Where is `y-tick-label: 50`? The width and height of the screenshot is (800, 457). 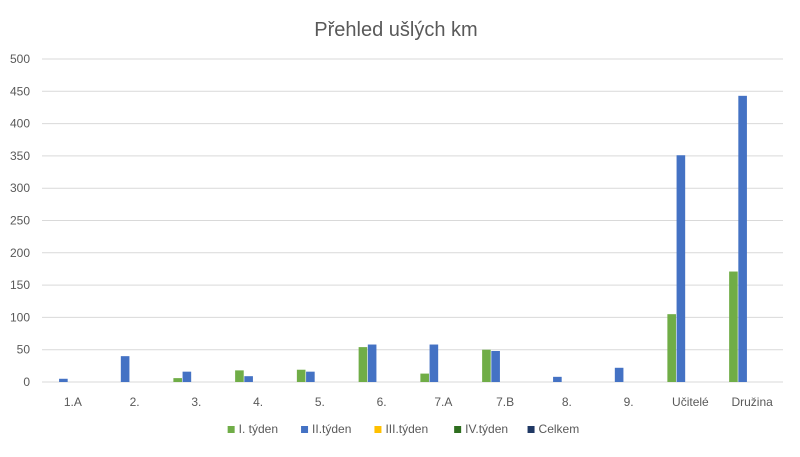 y-tick-label: 50 is located at coordinates (24, 350).